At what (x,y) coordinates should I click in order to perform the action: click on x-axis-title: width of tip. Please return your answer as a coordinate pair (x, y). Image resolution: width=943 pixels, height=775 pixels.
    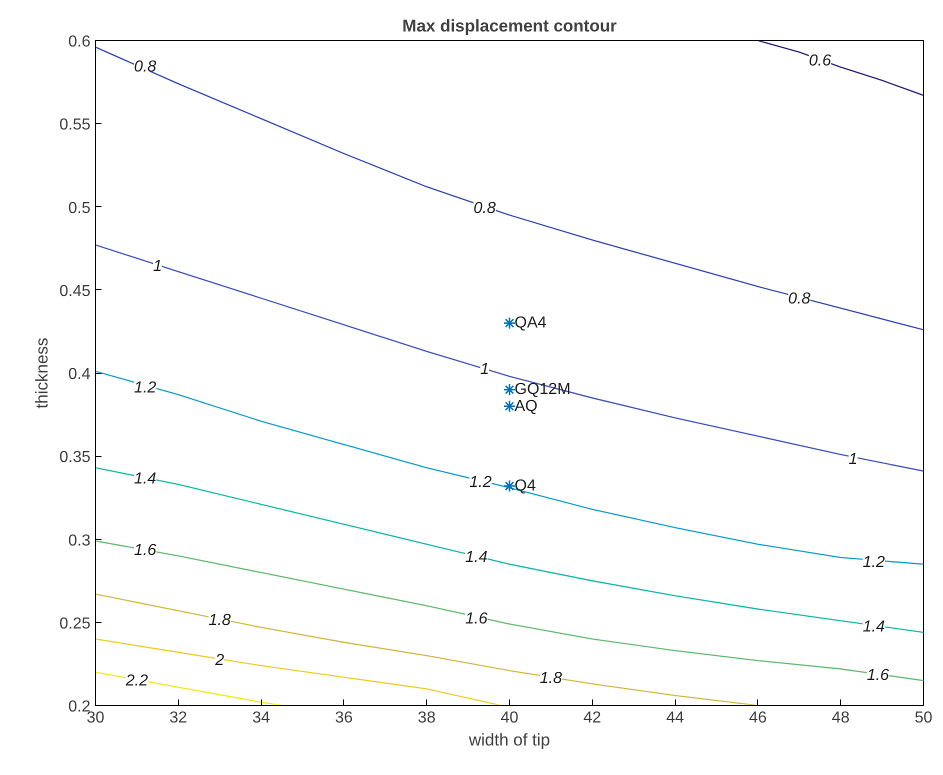
    Looking at the image, I should click on (509, 740).